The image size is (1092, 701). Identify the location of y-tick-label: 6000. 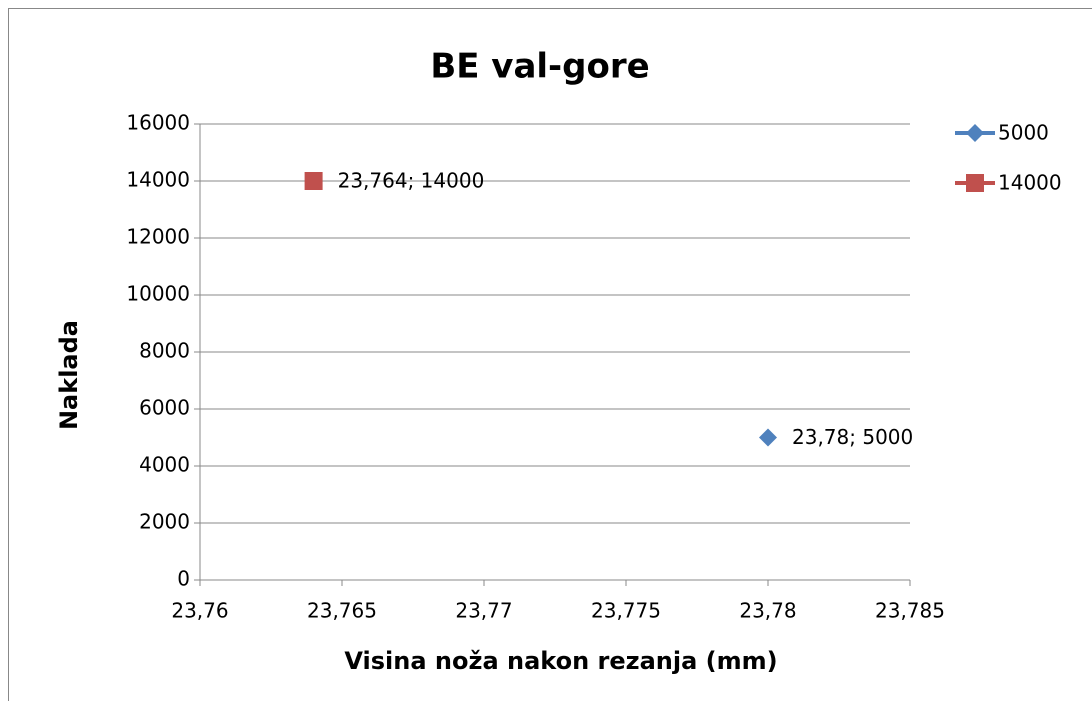
(164, 408).